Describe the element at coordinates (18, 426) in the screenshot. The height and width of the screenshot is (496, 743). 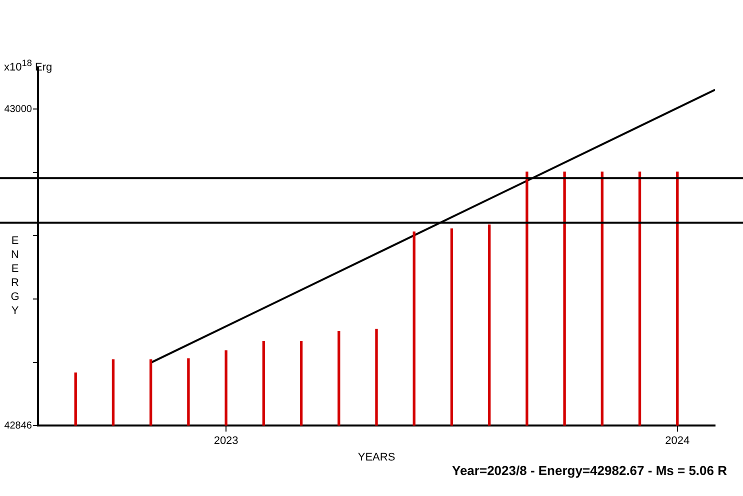
I see `y-tick-label: 42846` at that location.